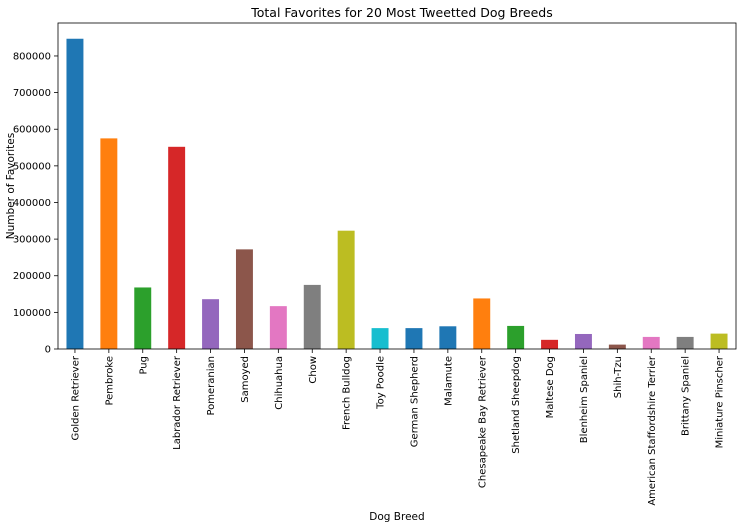  Describe the element at coordinates (32, 166) in the screenshot. I see `y-tick-label: 500000` at that location.